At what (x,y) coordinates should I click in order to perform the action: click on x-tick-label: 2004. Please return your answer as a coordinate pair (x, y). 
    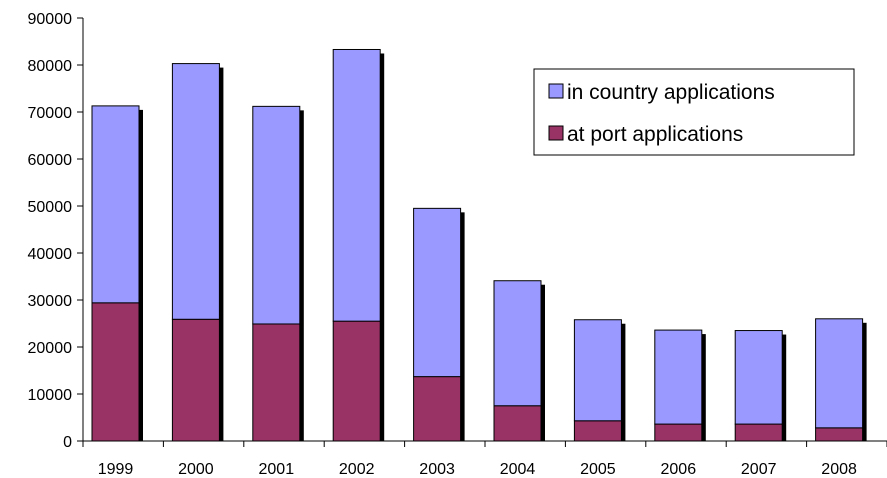
    Looking at the image, I should click on (518, 469).